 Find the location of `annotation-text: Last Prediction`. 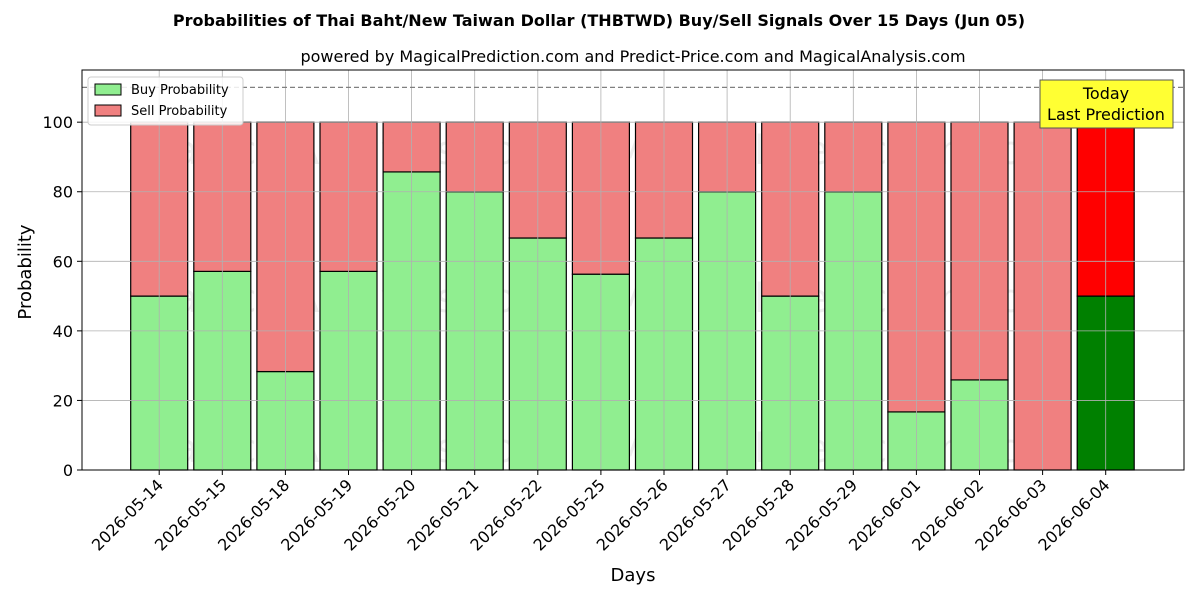

annotation-text: Last Prediction is located at coordinates (1106, 114).